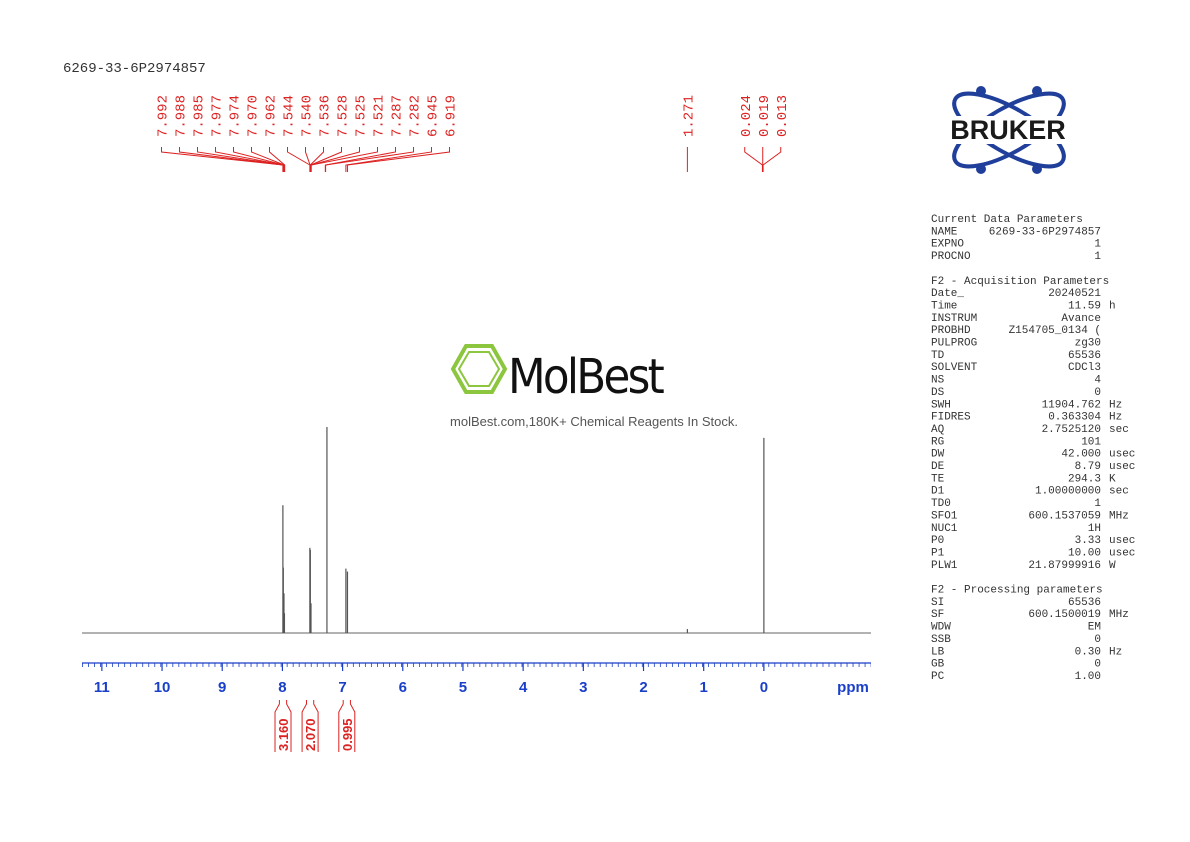 The height and width of the screenshot is (842, 1190). What do you see at coordinates (452, 116) in the screenshot?
I see `peak-label: 6.919` at bounding box center [452, 116].